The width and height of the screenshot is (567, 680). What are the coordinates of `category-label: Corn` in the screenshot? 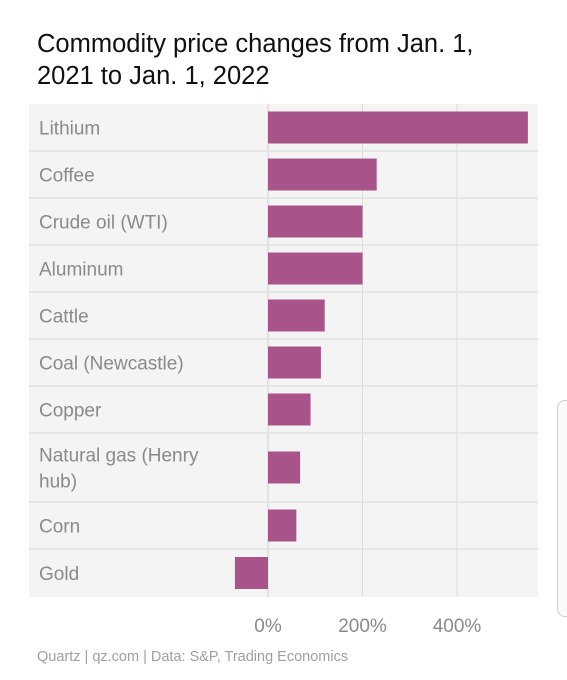 It's located at (59, 527).